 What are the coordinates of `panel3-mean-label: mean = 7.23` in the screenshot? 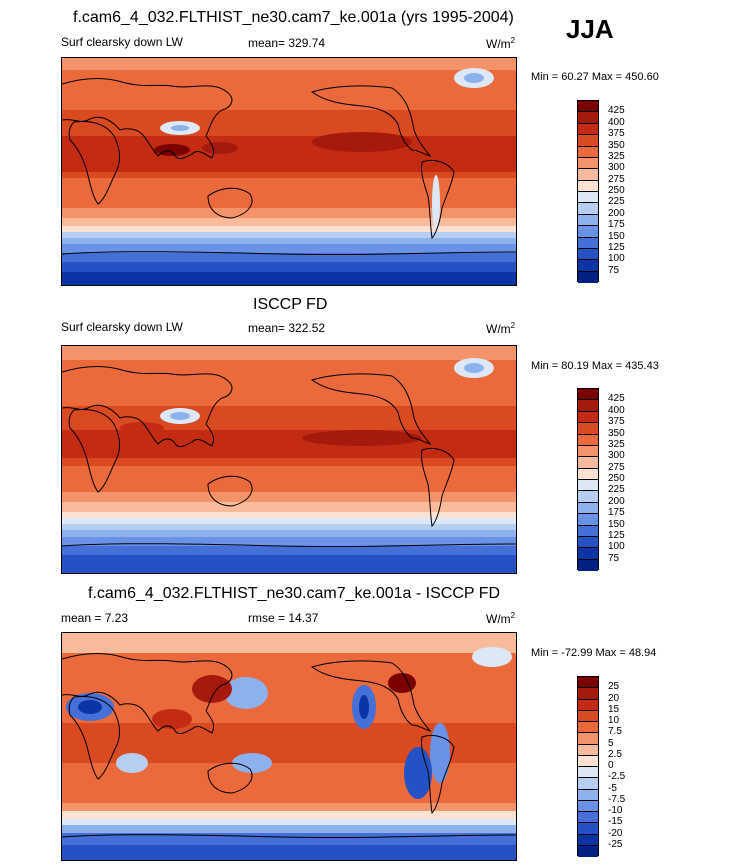 It's located at (95, 618).